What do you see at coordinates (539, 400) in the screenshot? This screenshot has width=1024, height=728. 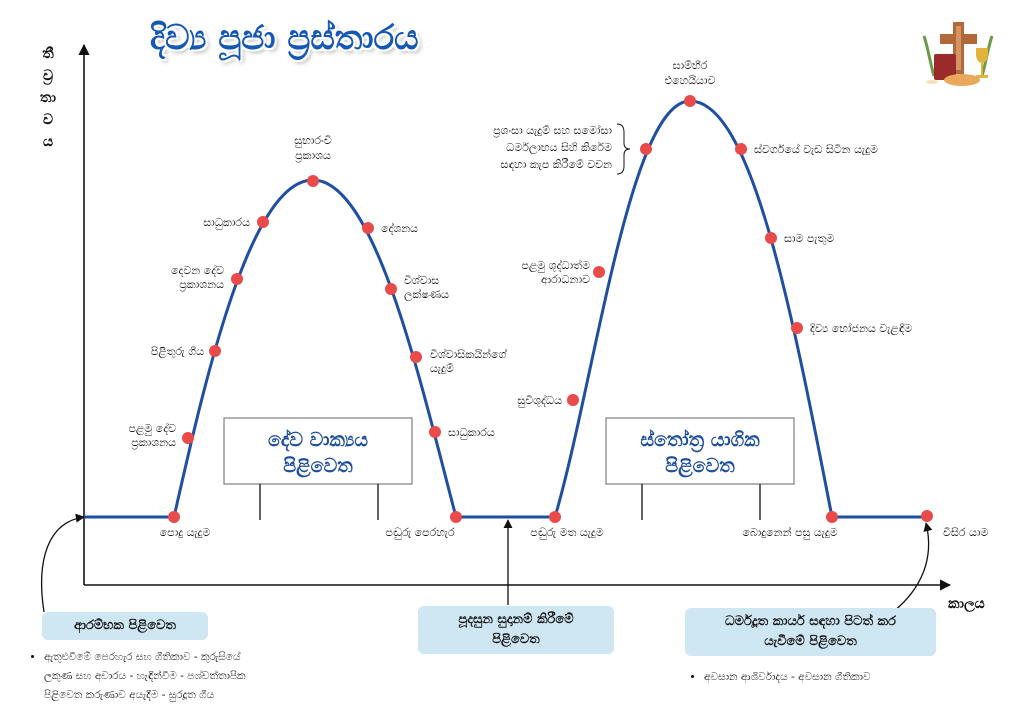 I see `label-sanctus: සුවිශුද්ධය` at bounding box center [539, 400].